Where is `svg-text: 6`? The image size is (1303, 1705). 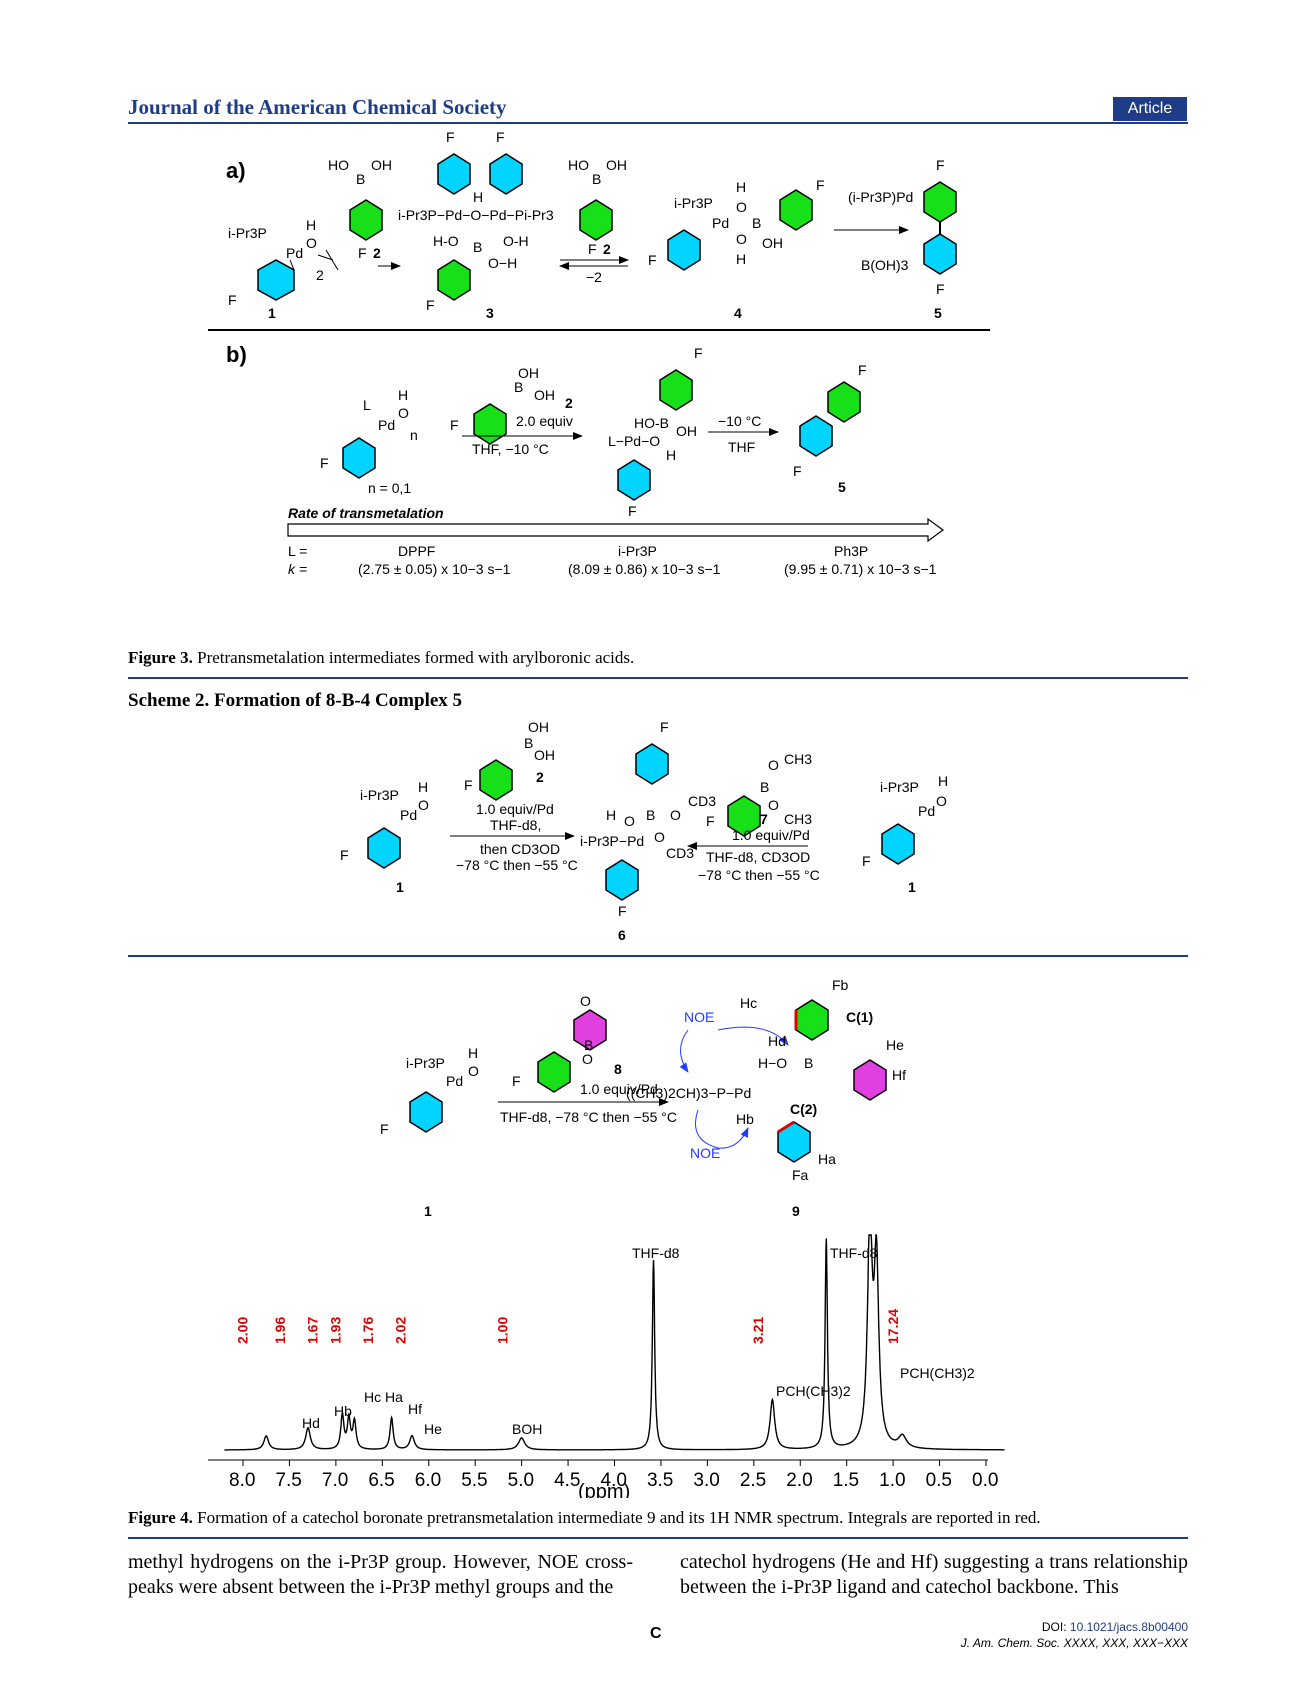 svg-text: 6 is located at coordinates (622, 935).